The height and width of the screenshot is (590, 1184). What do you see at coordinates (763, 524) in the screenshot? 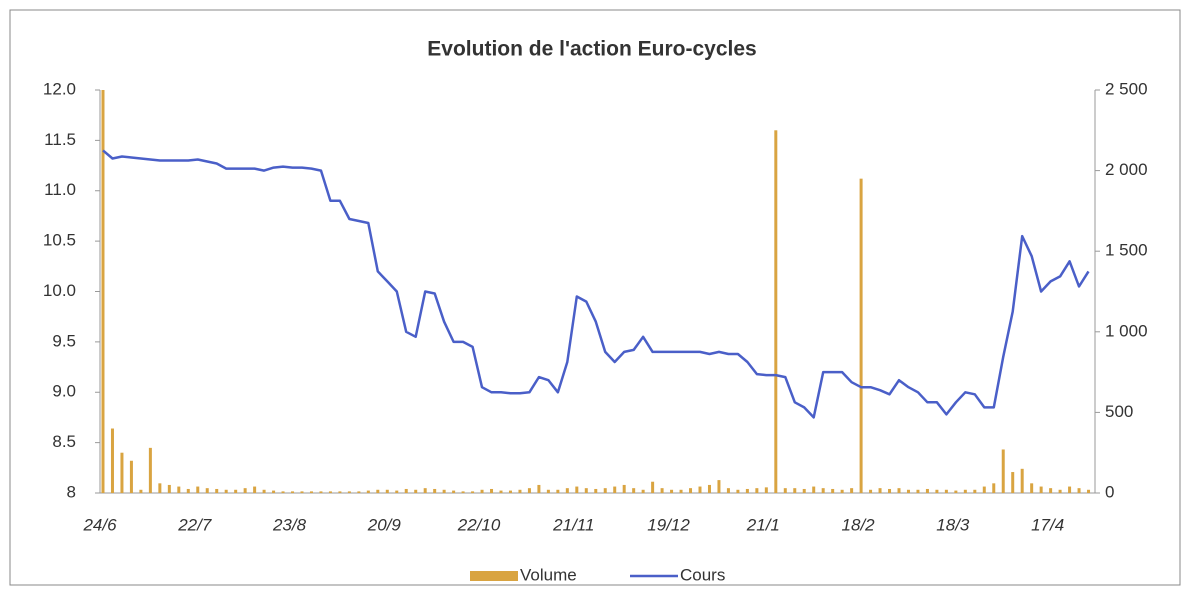
I see `x-tick-label: 21/1` at bounding box center [763, 524].